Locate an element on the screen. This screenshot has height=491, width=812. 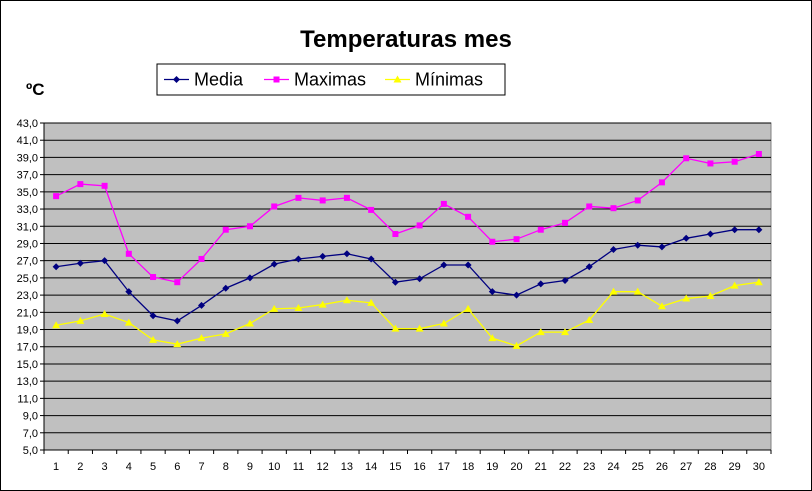
x-tick-label: 10 is located at coordinates (274, 467).